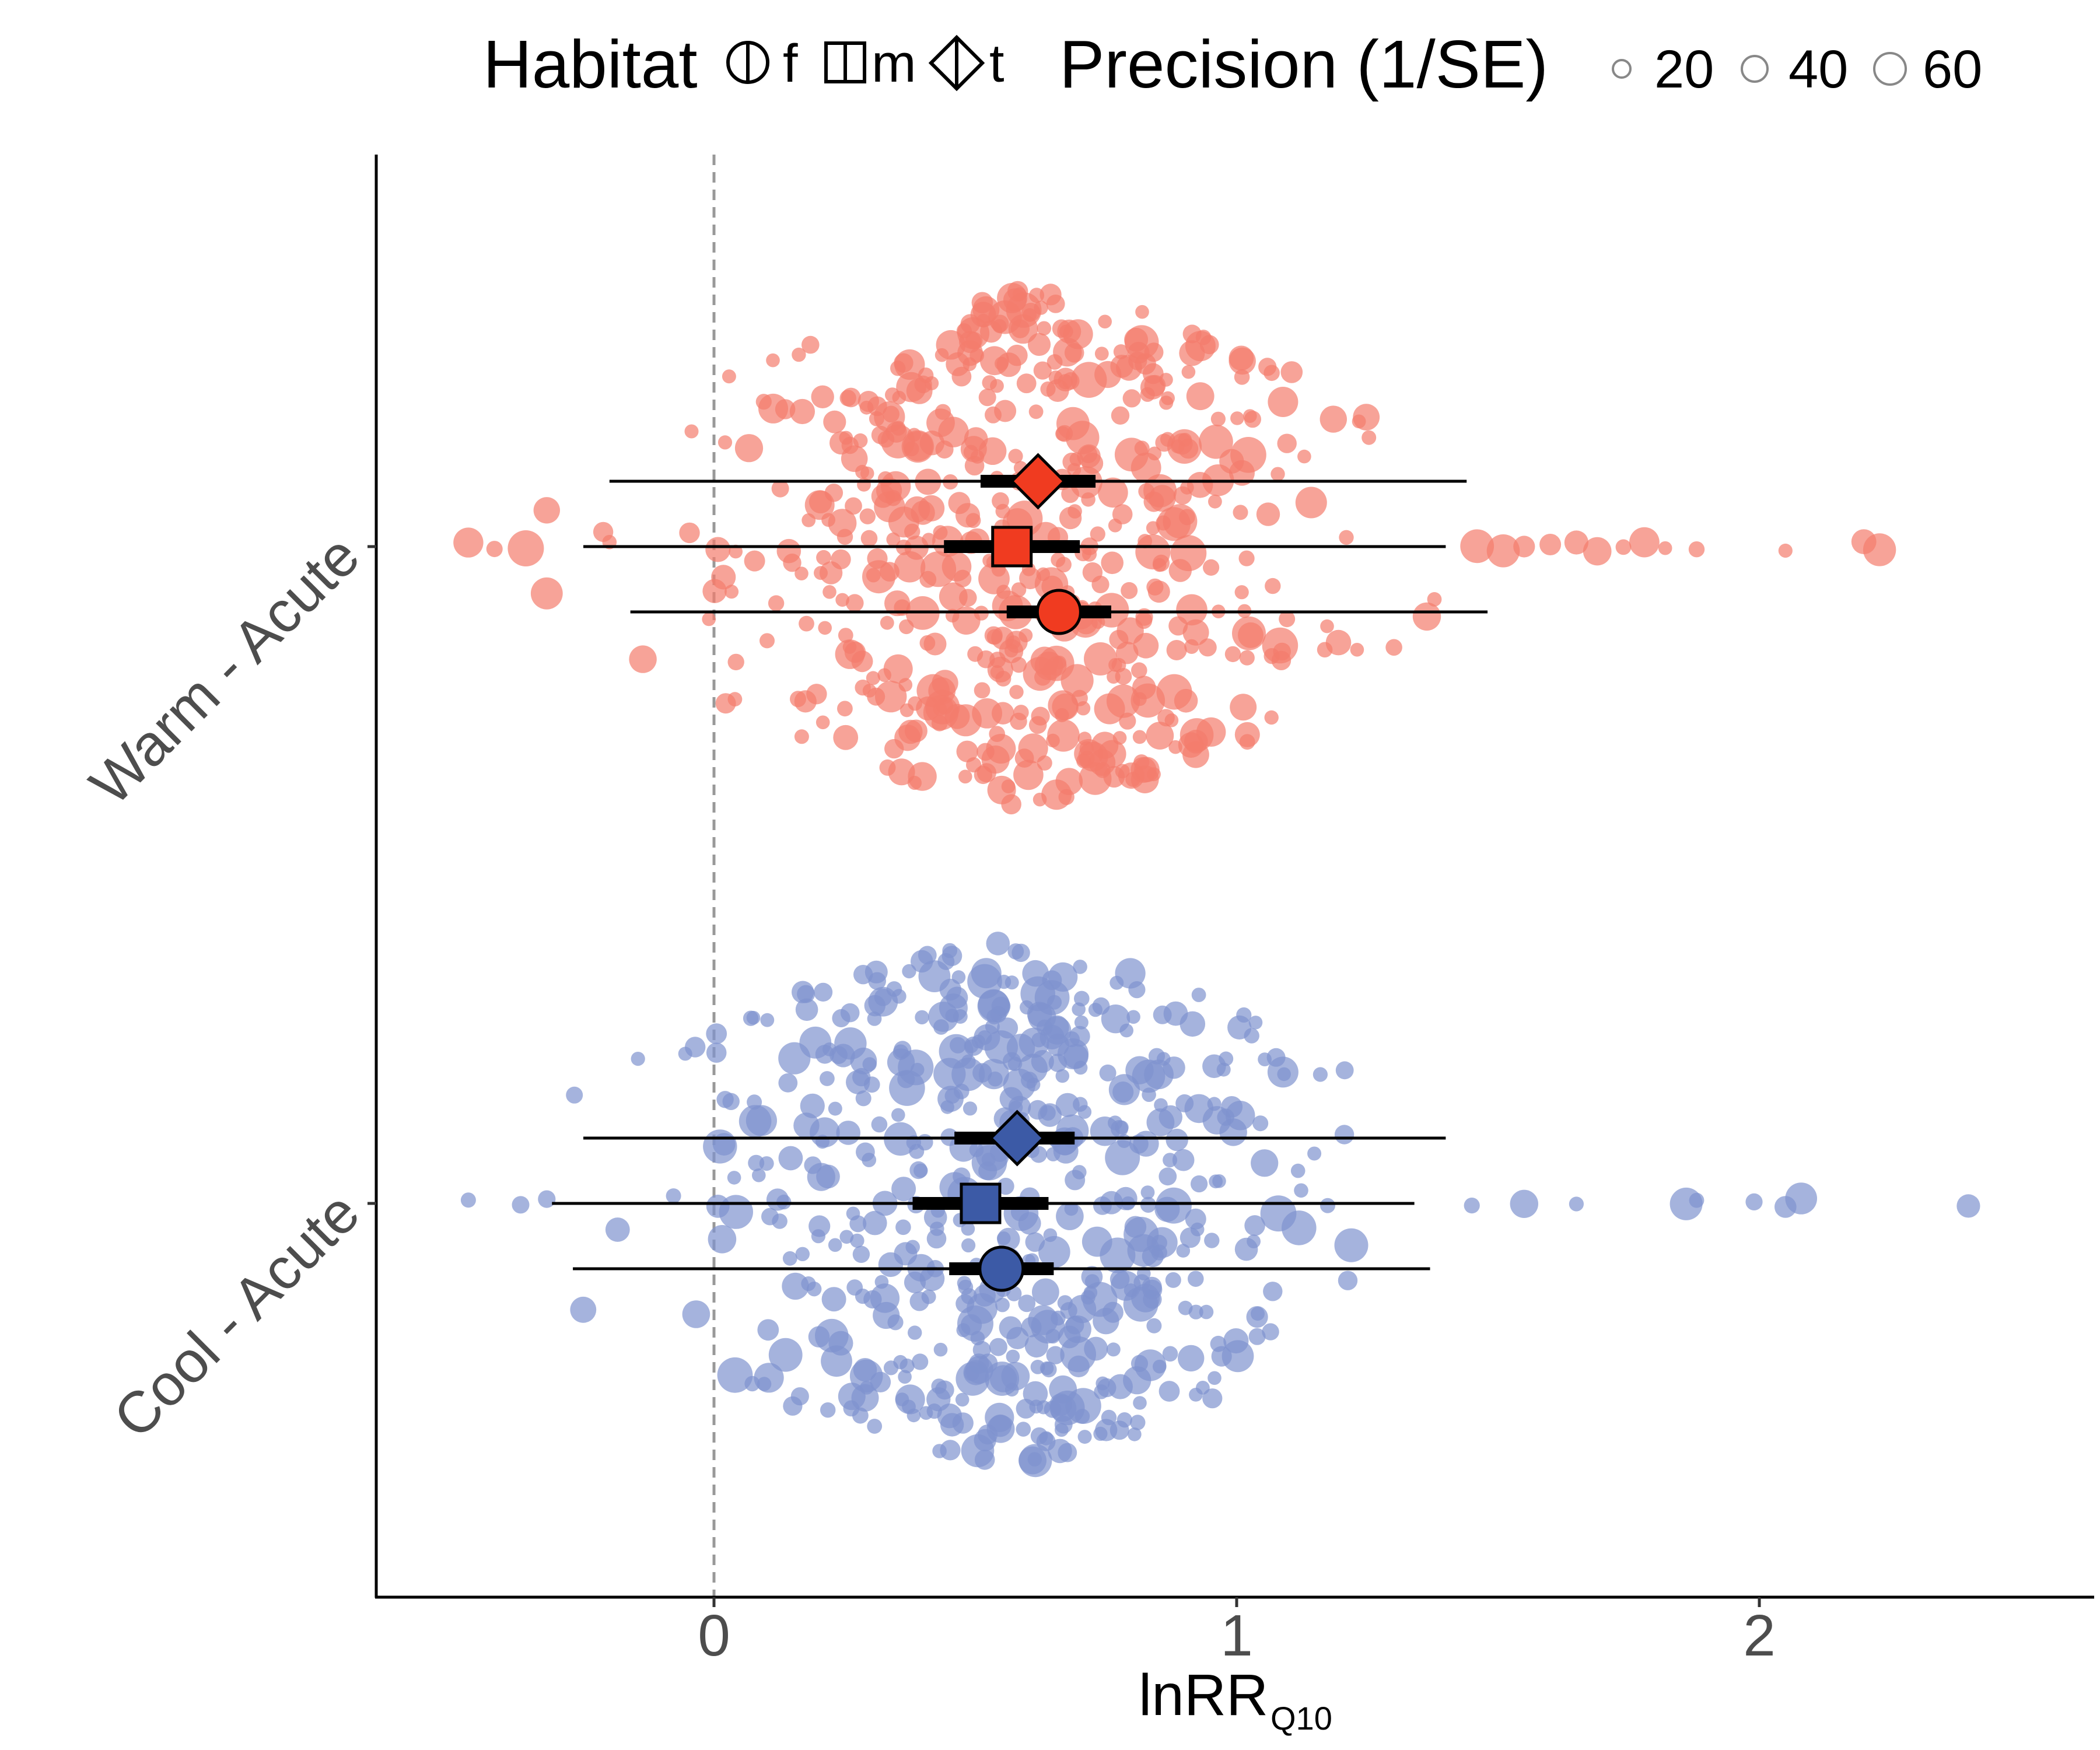  I want to click on legend-habitat-diamond-key, so click(956, 63).